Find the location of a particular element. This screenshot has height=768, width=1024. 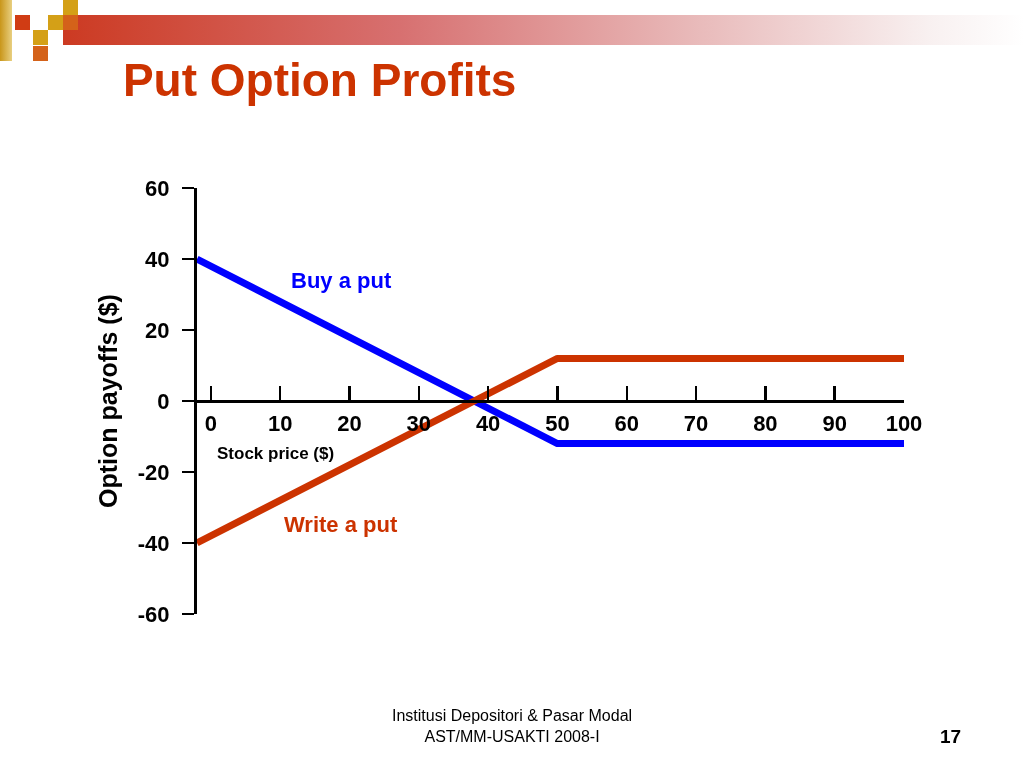

x-tick-label: 80 is located at coordinates (765, 424).